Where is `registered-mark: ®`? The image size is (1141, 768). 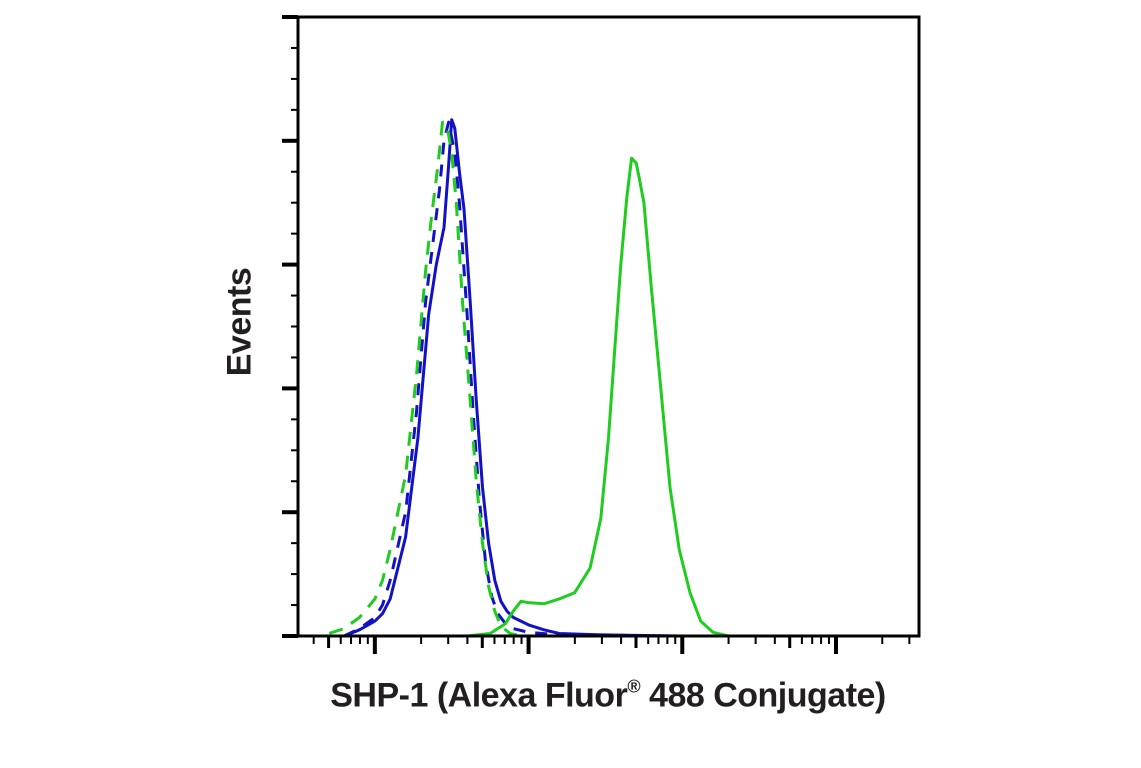
registered-mark: ® is located at coordinates (634, 686).